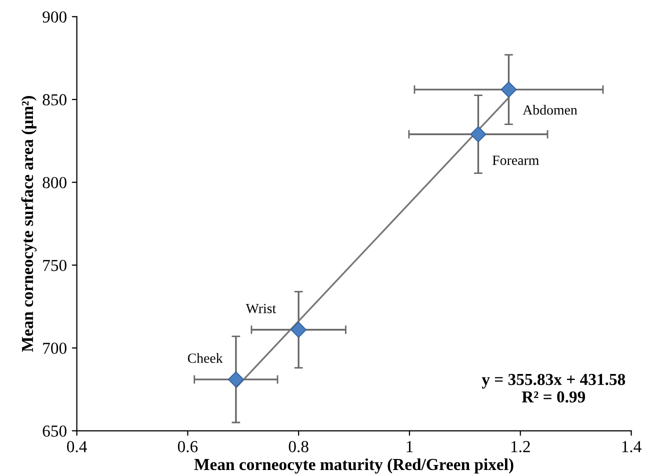  Describe the element at coordinates (54, 431) in the screenshot. I see `y-tick-label: 650` at that location.